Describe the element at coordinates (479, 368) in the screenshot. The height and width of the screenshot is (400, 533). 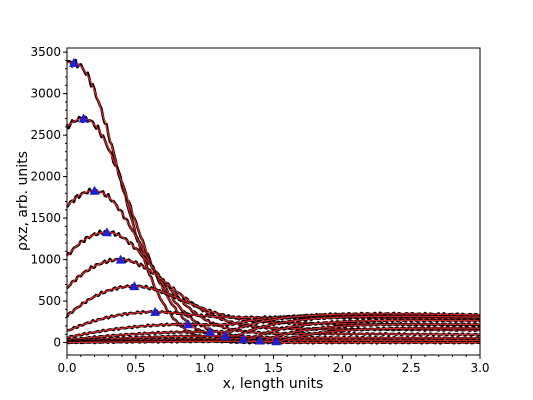
I see `x-tick-label-6: 3.0` at that location.